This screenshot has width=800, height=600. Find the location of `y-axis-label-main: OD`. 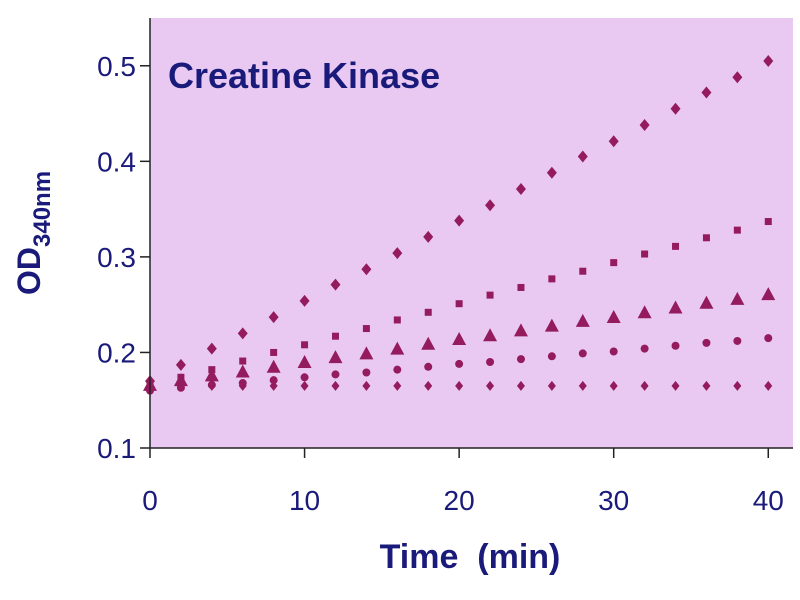

y-axis-label-main: OD is located at coordinates (29, 271).